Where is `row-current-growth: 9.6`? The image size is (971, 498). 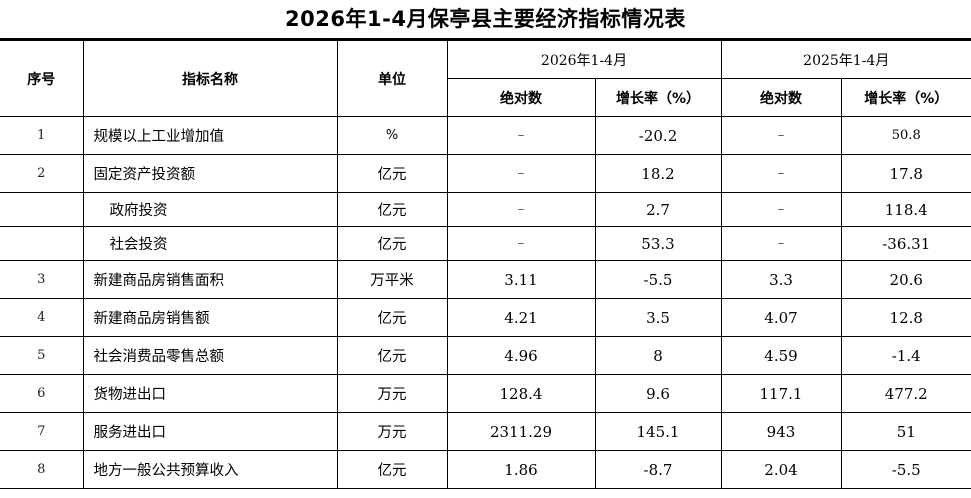 row-current-growth: 9.6 is located at coordinates (658, 393).